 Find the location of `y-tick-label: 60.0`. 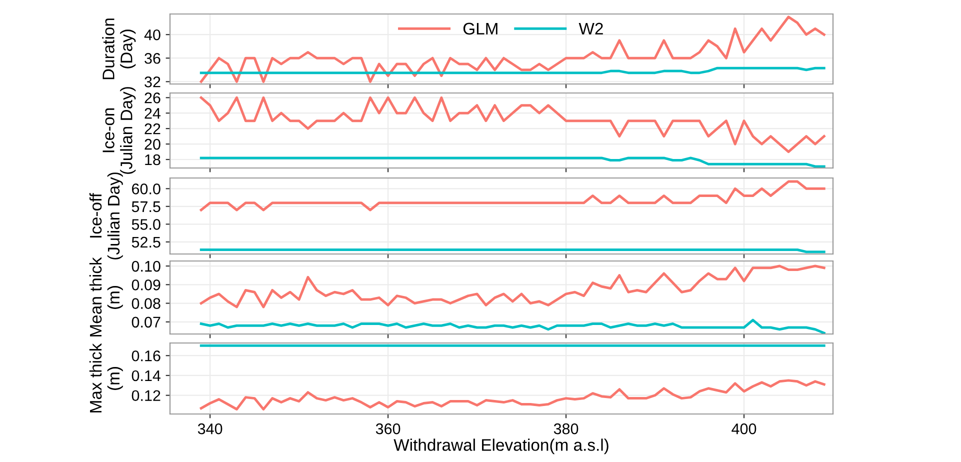

y-tick-label: 60.0 is located at coordinates (146, 189).